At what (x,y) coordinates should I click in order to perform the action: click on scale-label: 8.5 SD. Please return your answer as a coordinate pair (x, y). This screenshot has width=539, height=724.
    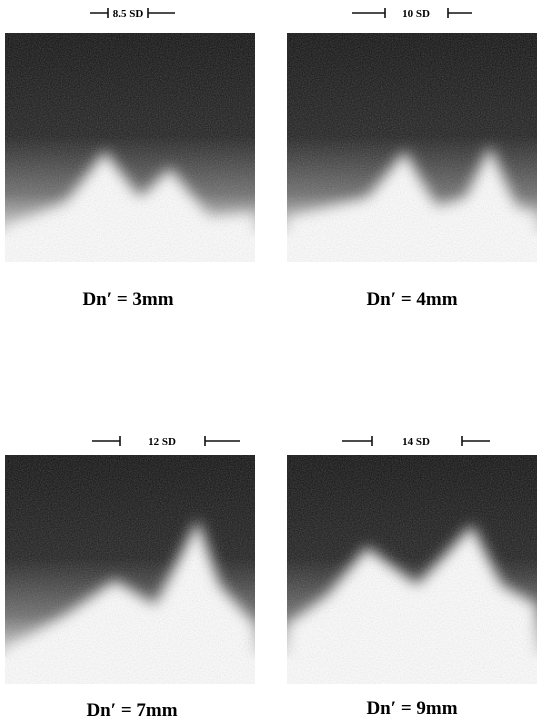
    Looking at the image, I should click on (128, 14).